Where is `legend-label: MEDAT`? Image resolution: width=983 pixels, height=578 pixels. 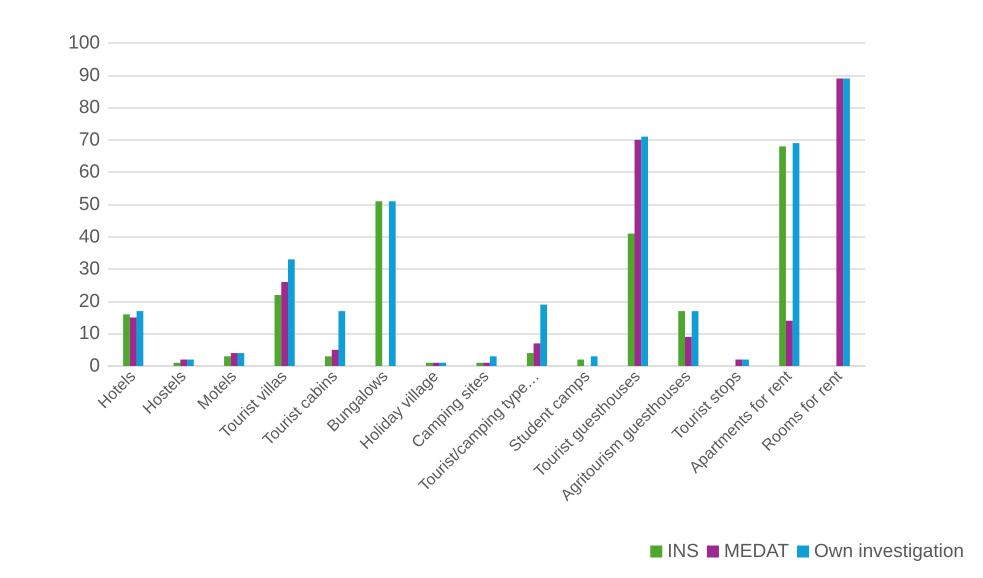
legend-label: MEDAT is located at coordinates (757, 551).